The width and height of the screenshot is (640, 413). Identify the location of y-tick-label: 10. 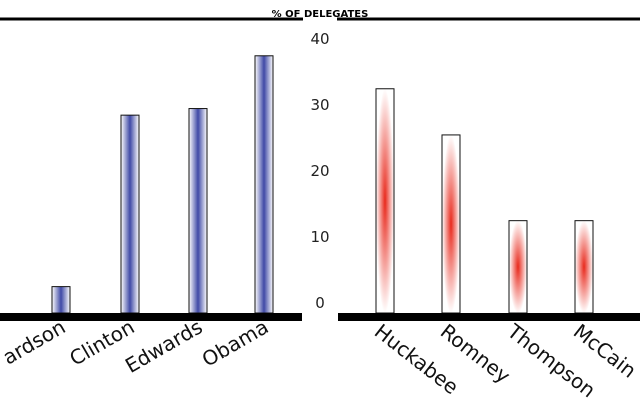
(319, 237).